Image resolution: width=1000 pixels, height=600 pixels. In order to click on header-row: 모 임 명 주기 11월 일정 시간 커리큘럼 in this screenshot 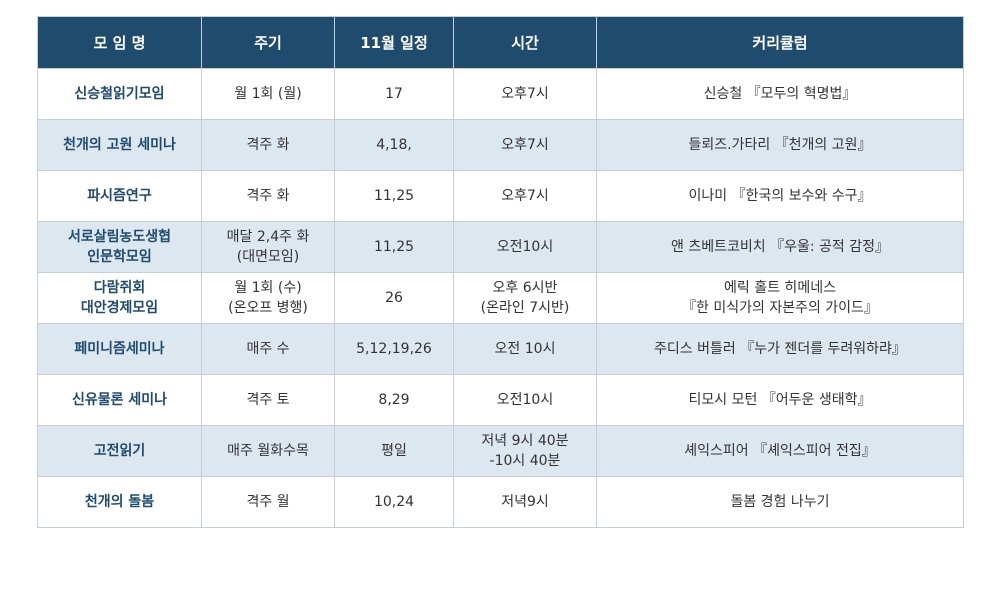, I will do `click(500, 42)`.